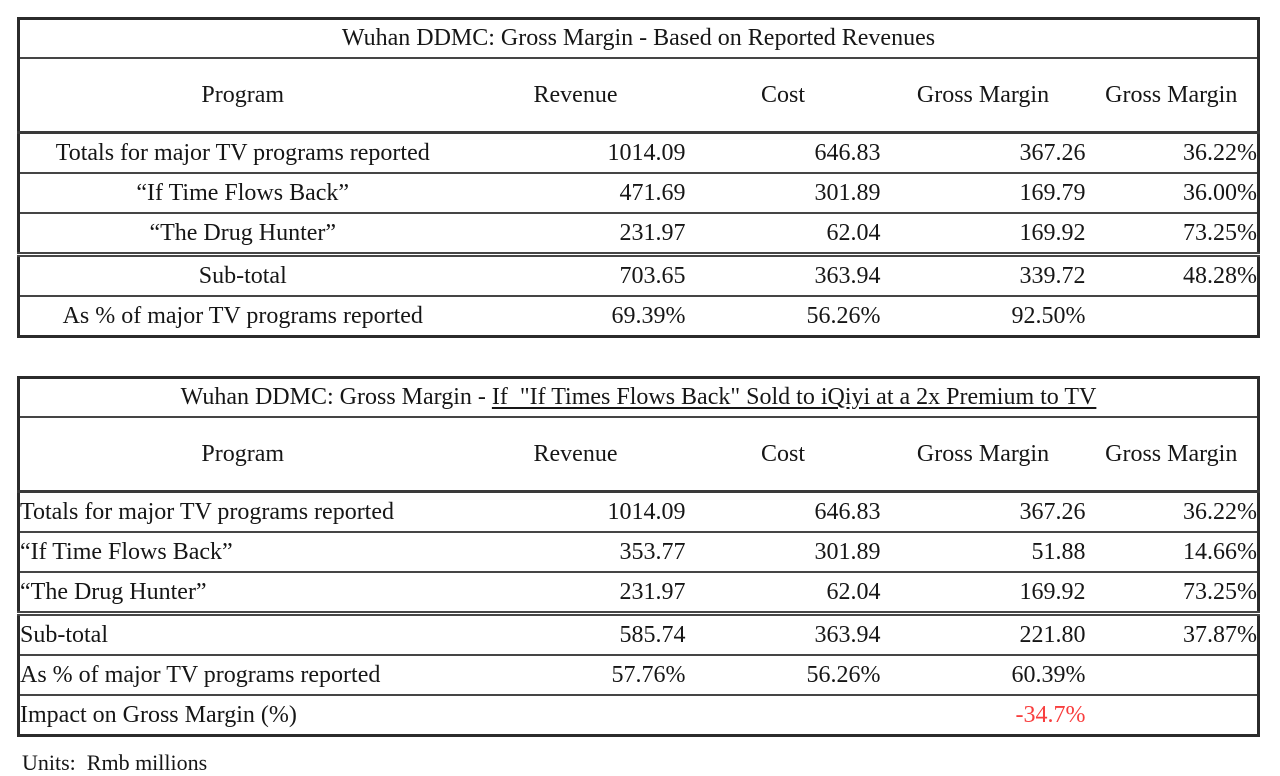 This screenshot has height=776, width=1280. What do you see at coordinates (983, 715) in the screenshot?
I see `gross-margin-impact-cell: -34.7%` at bounding box center [983, 715].